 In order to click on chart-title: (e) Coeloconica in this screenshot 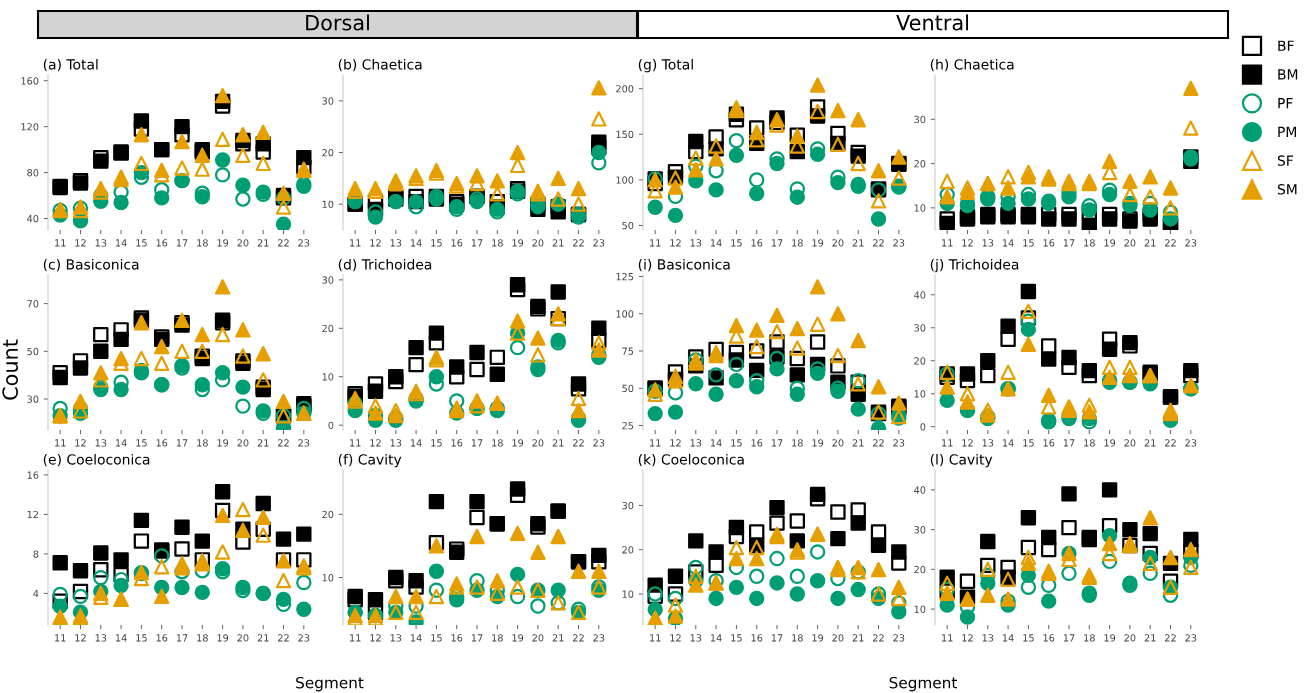, I will do `click(96, 460)`.